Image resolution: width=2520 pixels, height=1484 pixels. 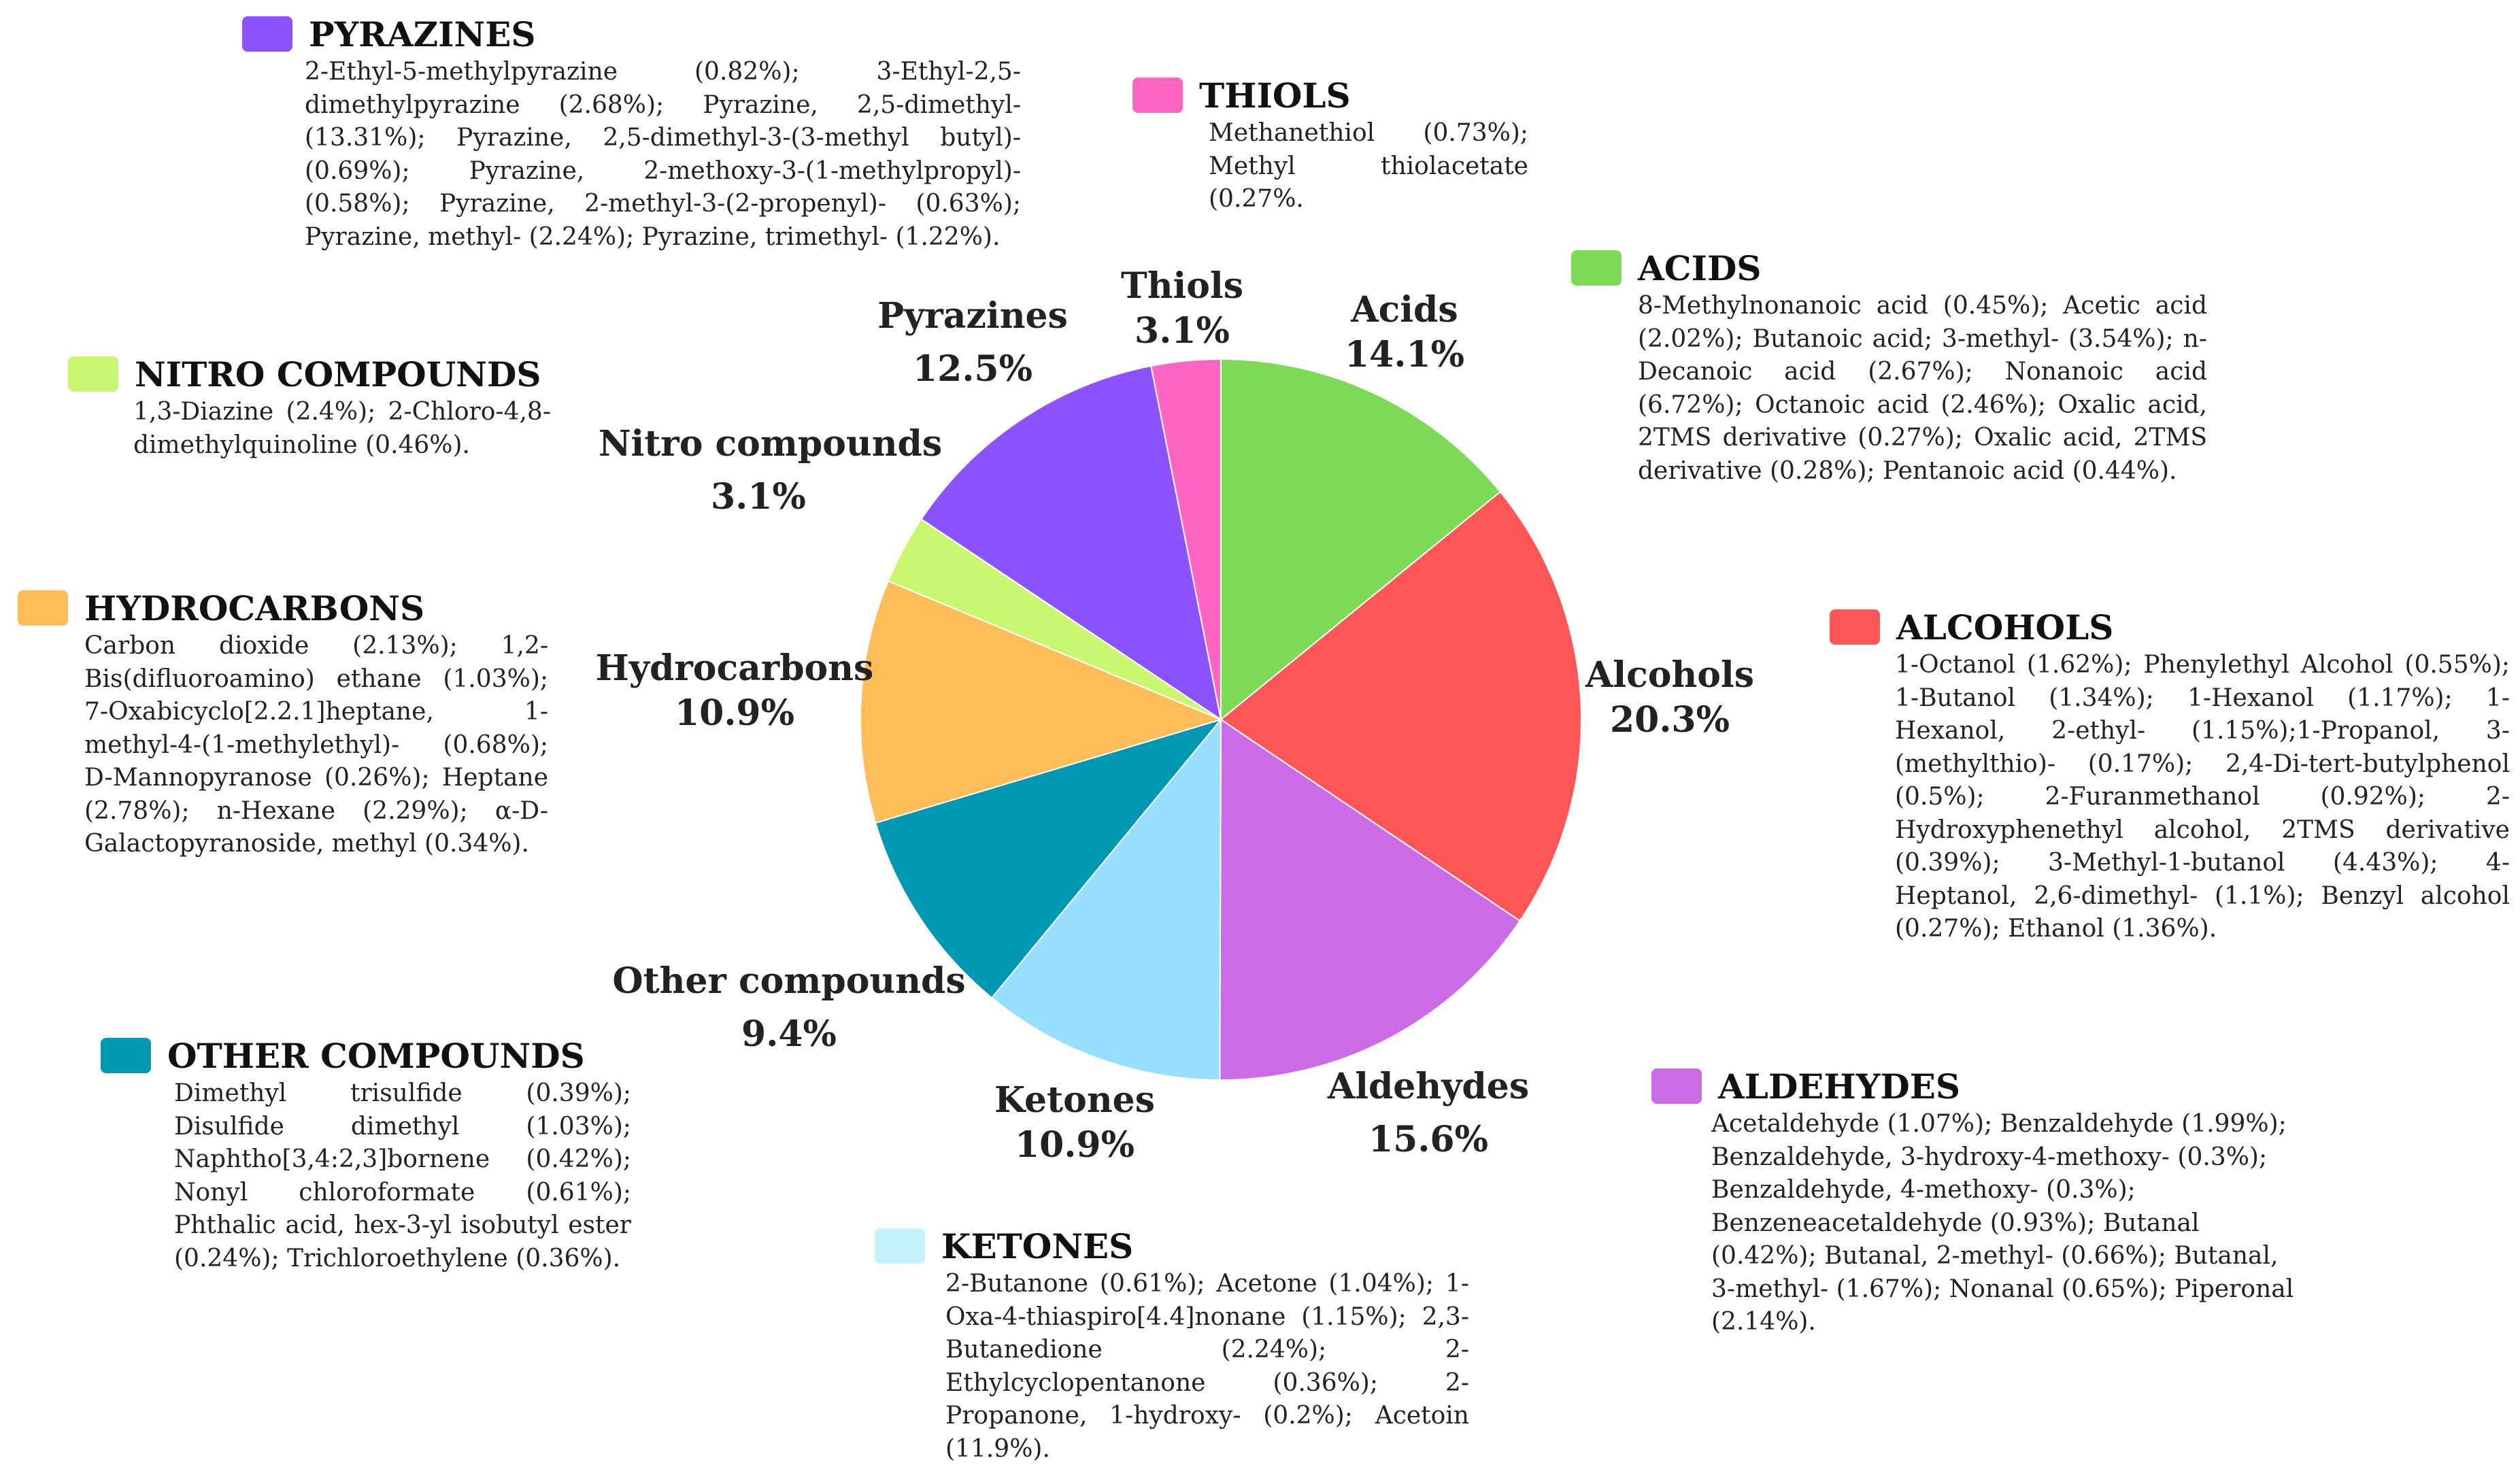 I want to click on slice-label-hydrocarbons: Hydrocarbons 10.9%, so click(x=734, y=691).